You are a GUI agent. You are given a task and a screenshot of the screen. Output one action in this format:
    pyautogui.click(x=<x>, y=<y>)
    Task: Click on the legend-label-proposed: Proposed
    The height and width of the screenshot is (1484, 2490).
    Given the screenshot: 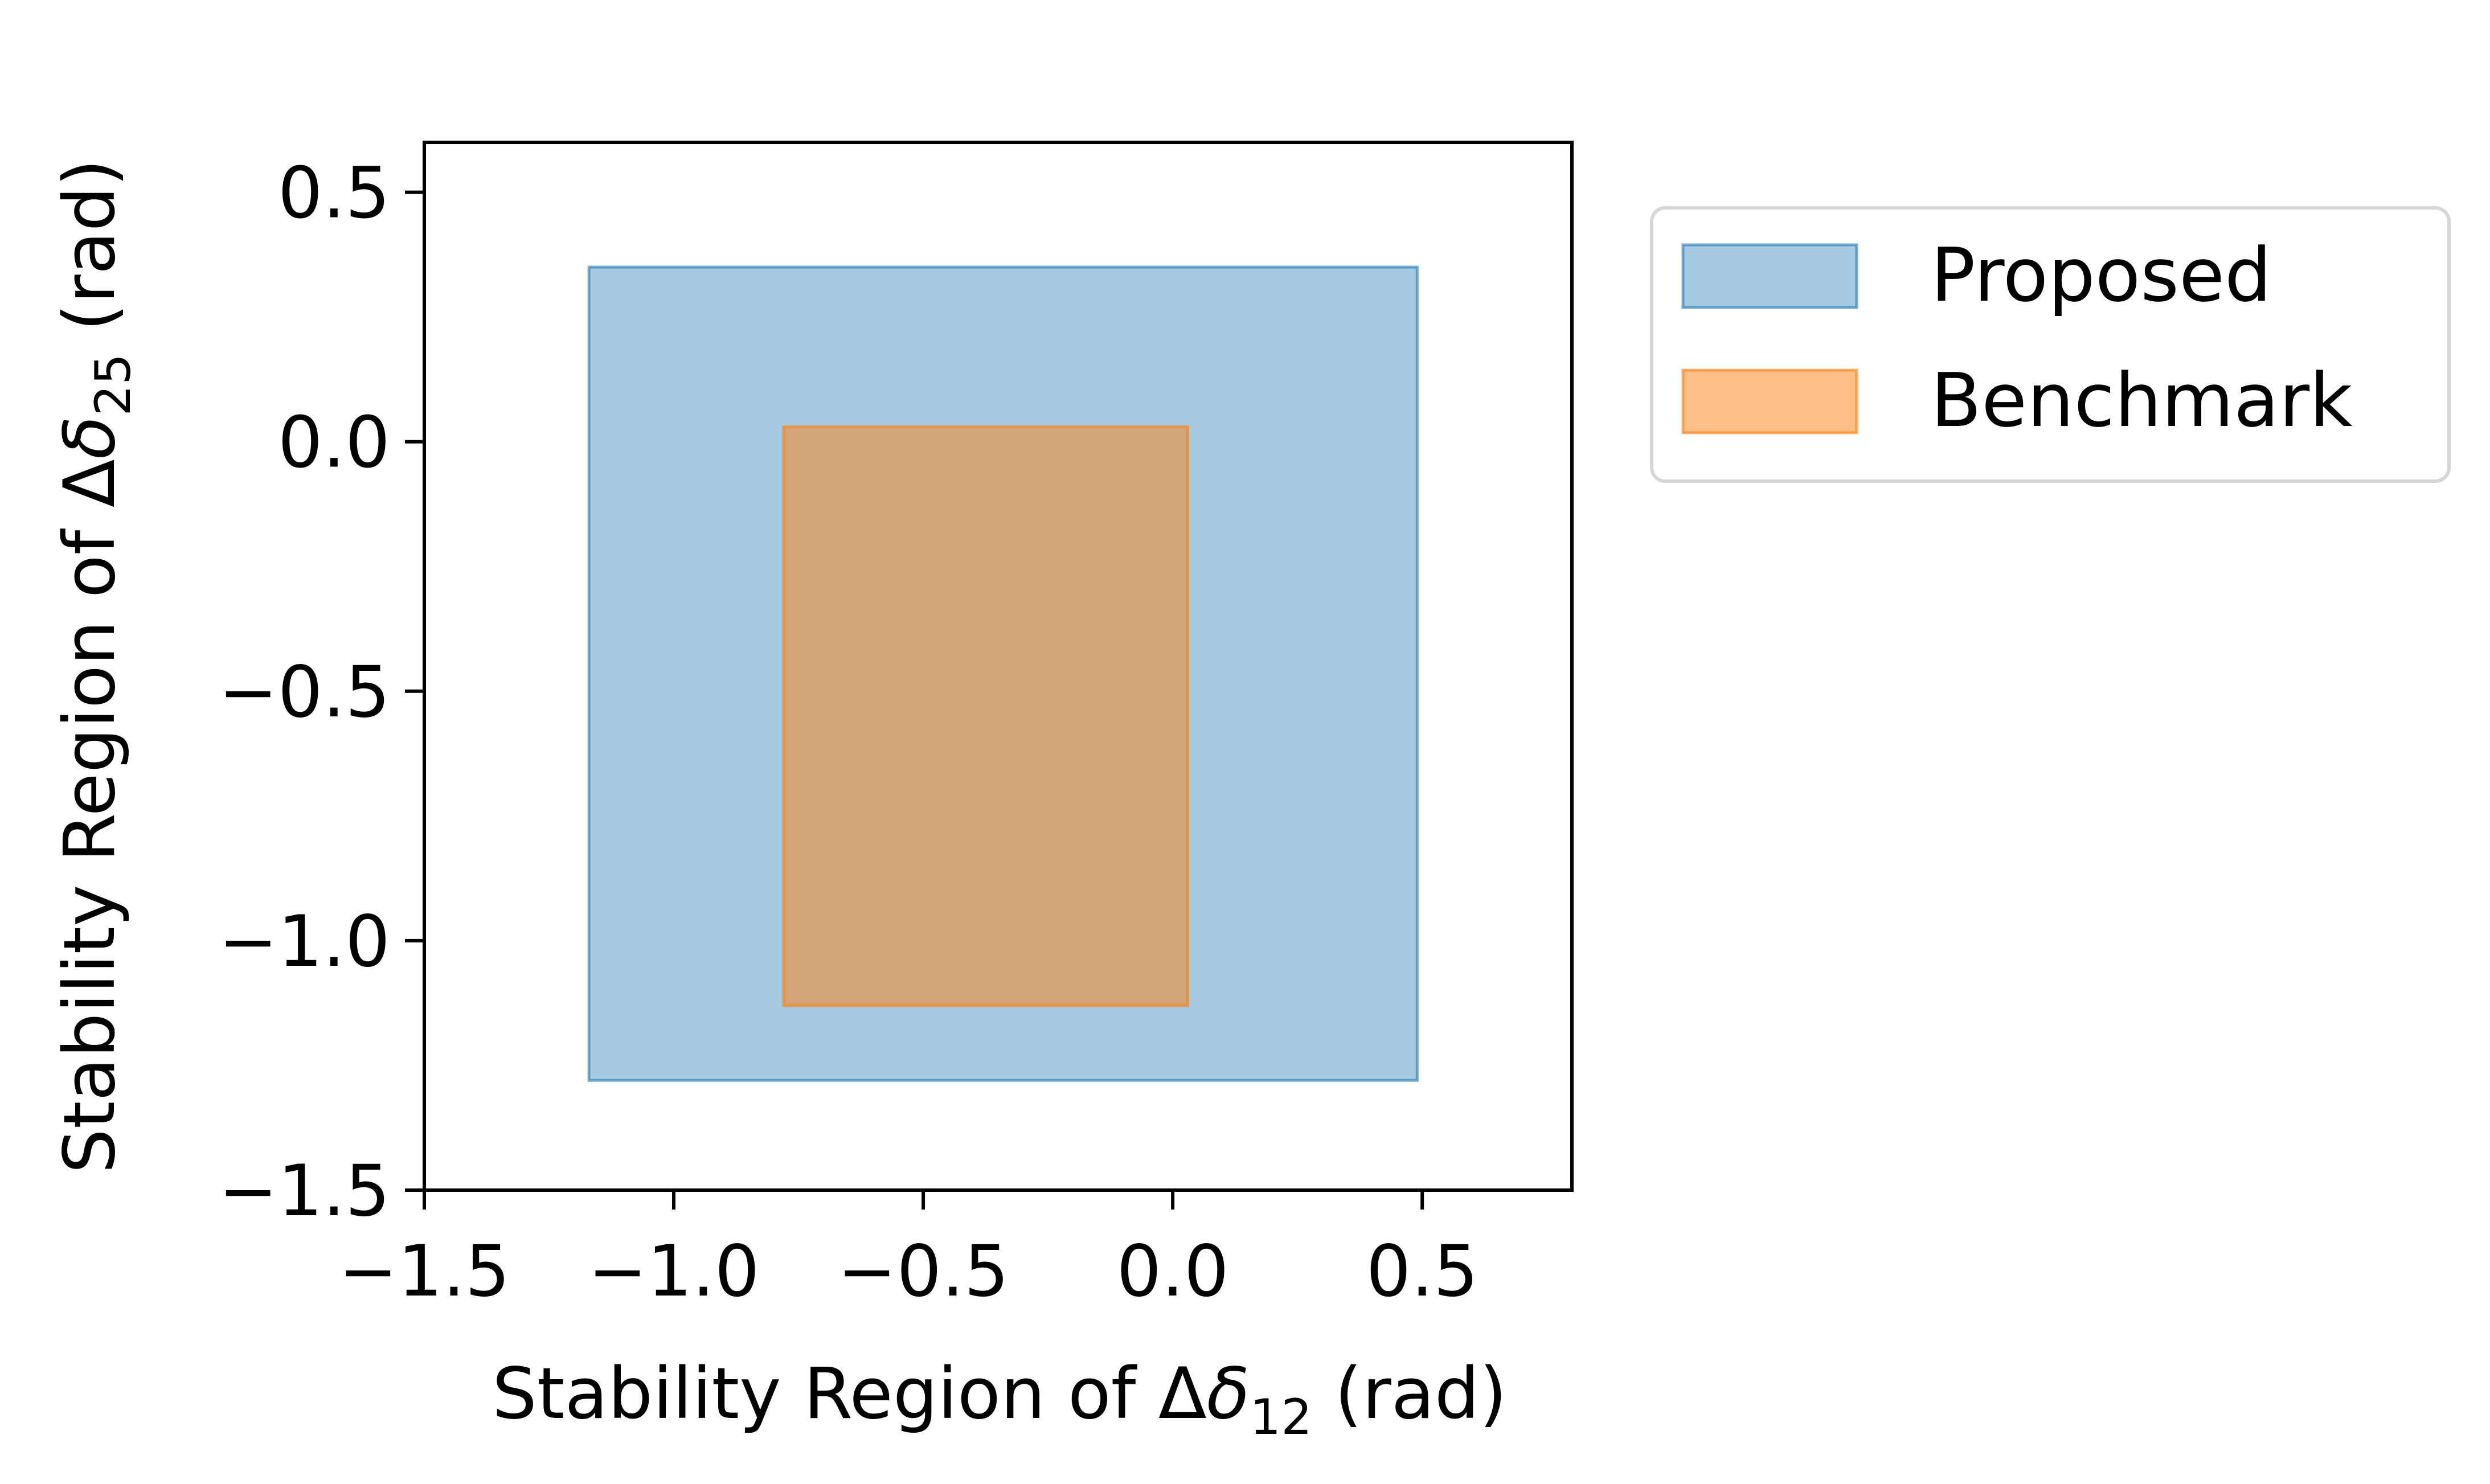 What is the action you would take?
    pyautogui.click(x=2101, y=275)
    